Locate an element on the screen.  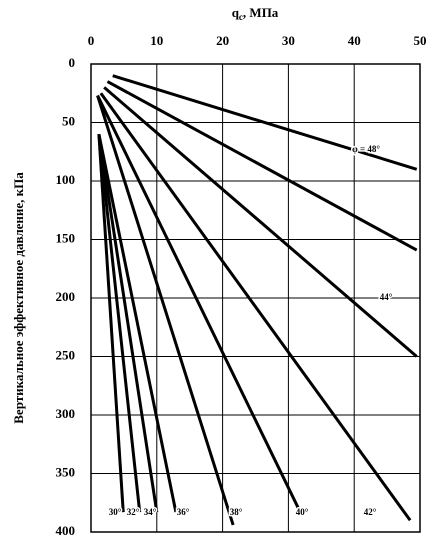
y-tick-label: 50 is located at coordinates (68, 120).